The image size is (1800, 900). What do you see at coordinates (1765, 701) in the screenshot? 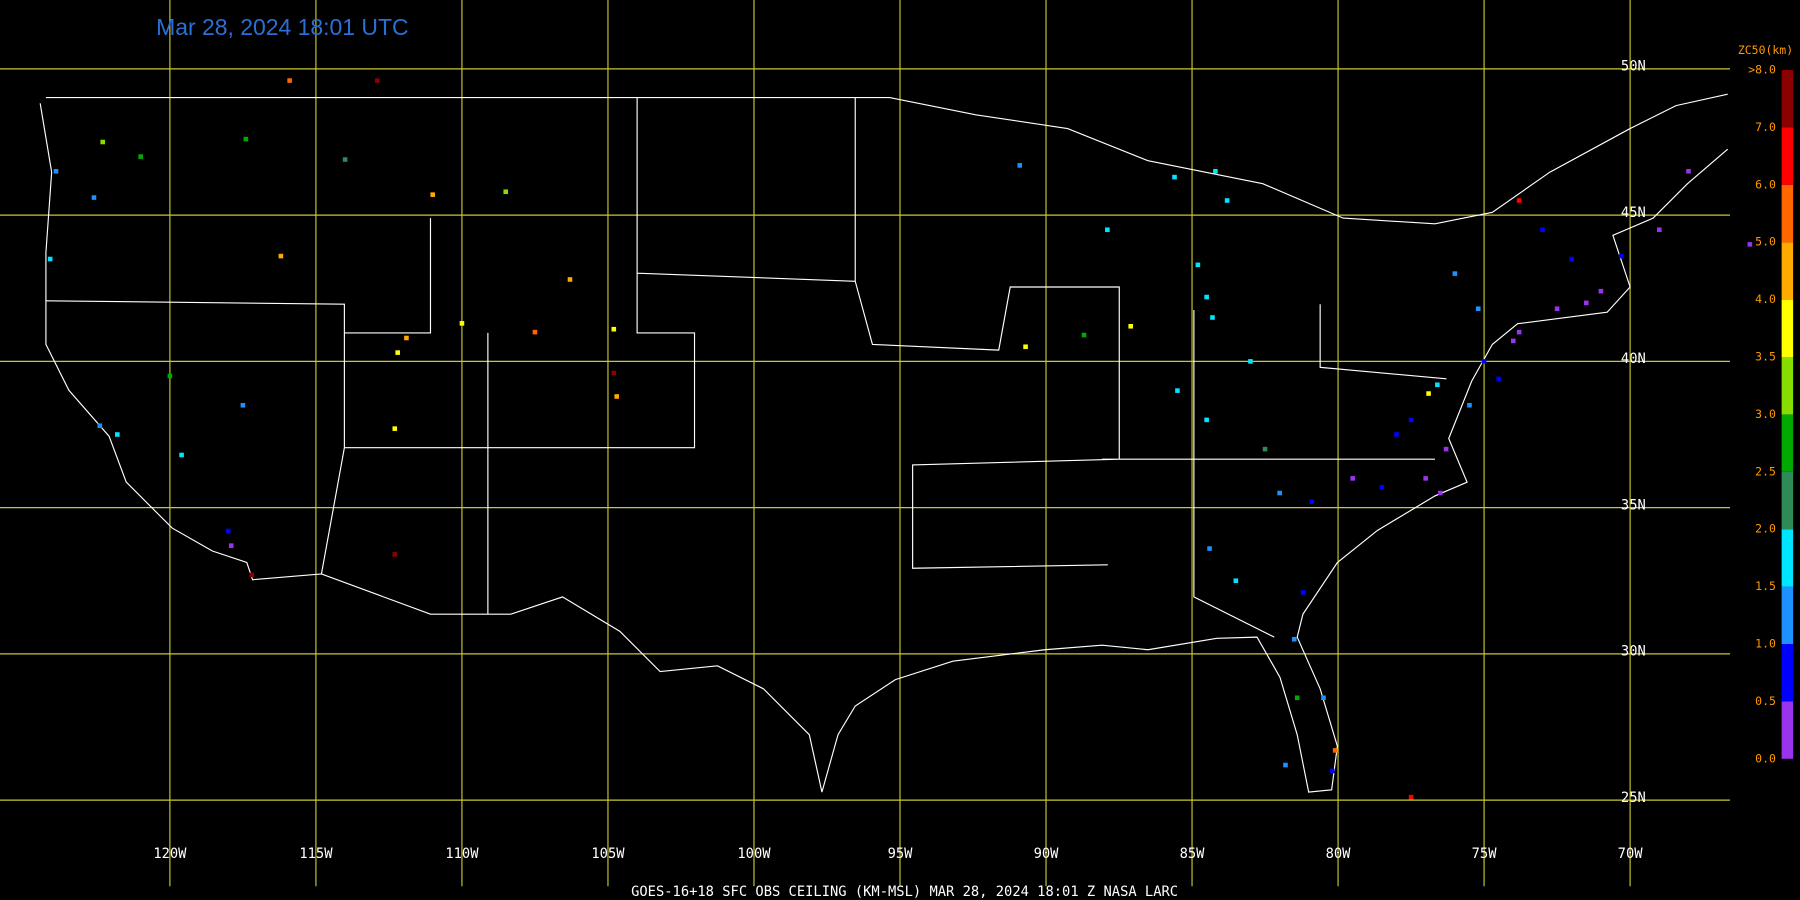
I see `colorbar-label: 0.5` at bounding box center [1765, 701].